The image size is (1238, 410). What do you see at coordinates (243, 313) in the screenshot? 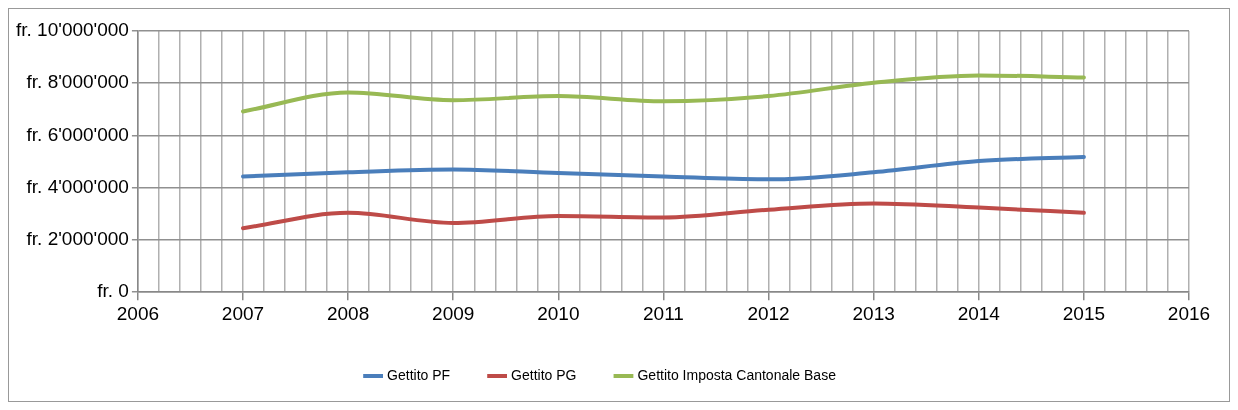
I see `x-tick-label: 2007` at bounding box center [243, 313].